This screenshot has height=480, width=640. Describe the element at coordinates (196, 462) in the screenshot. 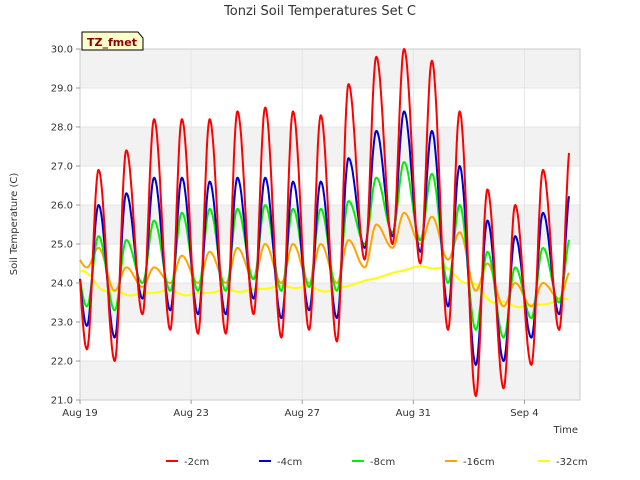

I see `legend-label: -2cm` at that location.